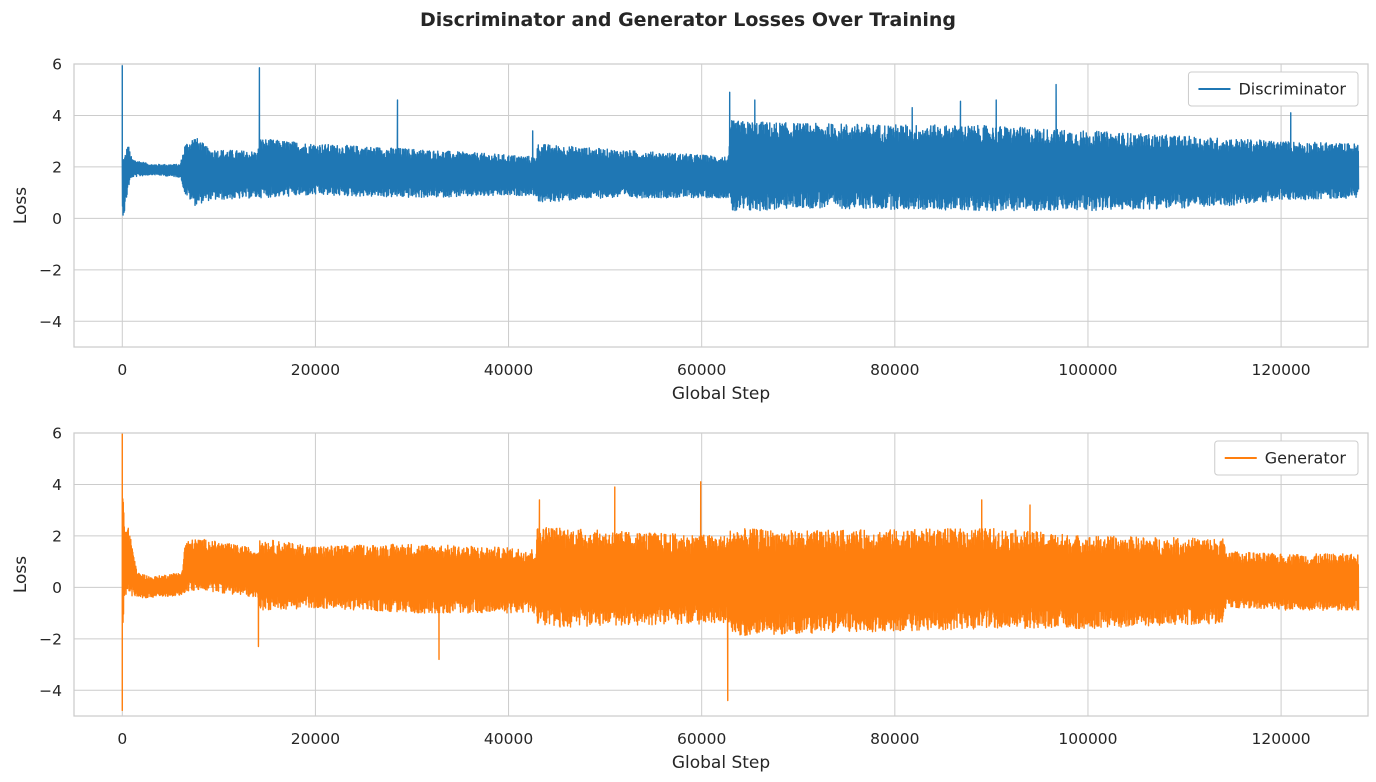 This screenshot has width=1376, height=782. Describe the element at coordinates (1306, 458) in the screenshot. I see `legend-label-generator: Generator` at that location.